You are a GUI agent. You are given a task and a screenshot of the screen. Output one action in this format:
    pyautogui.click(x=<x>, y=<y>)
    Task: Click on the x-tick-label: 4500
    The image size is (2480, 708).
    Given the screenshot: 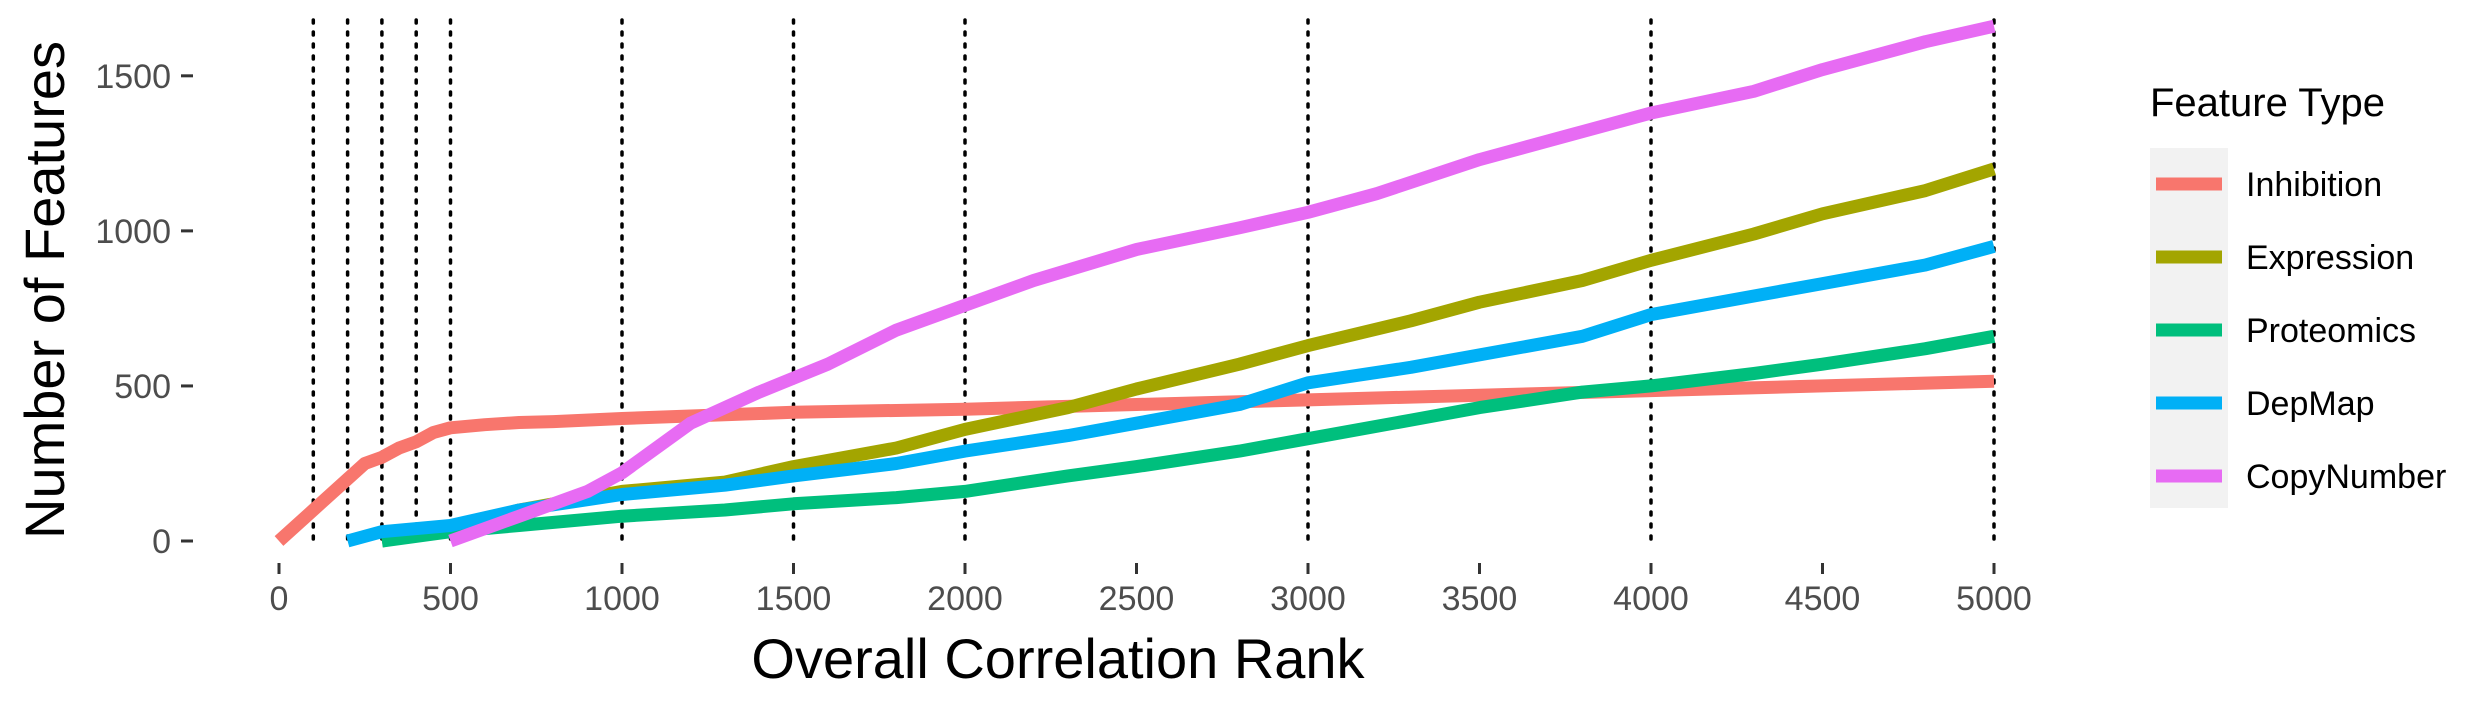 What is the action you would take?
    pyautogui.click(x=1823, y=599)
    